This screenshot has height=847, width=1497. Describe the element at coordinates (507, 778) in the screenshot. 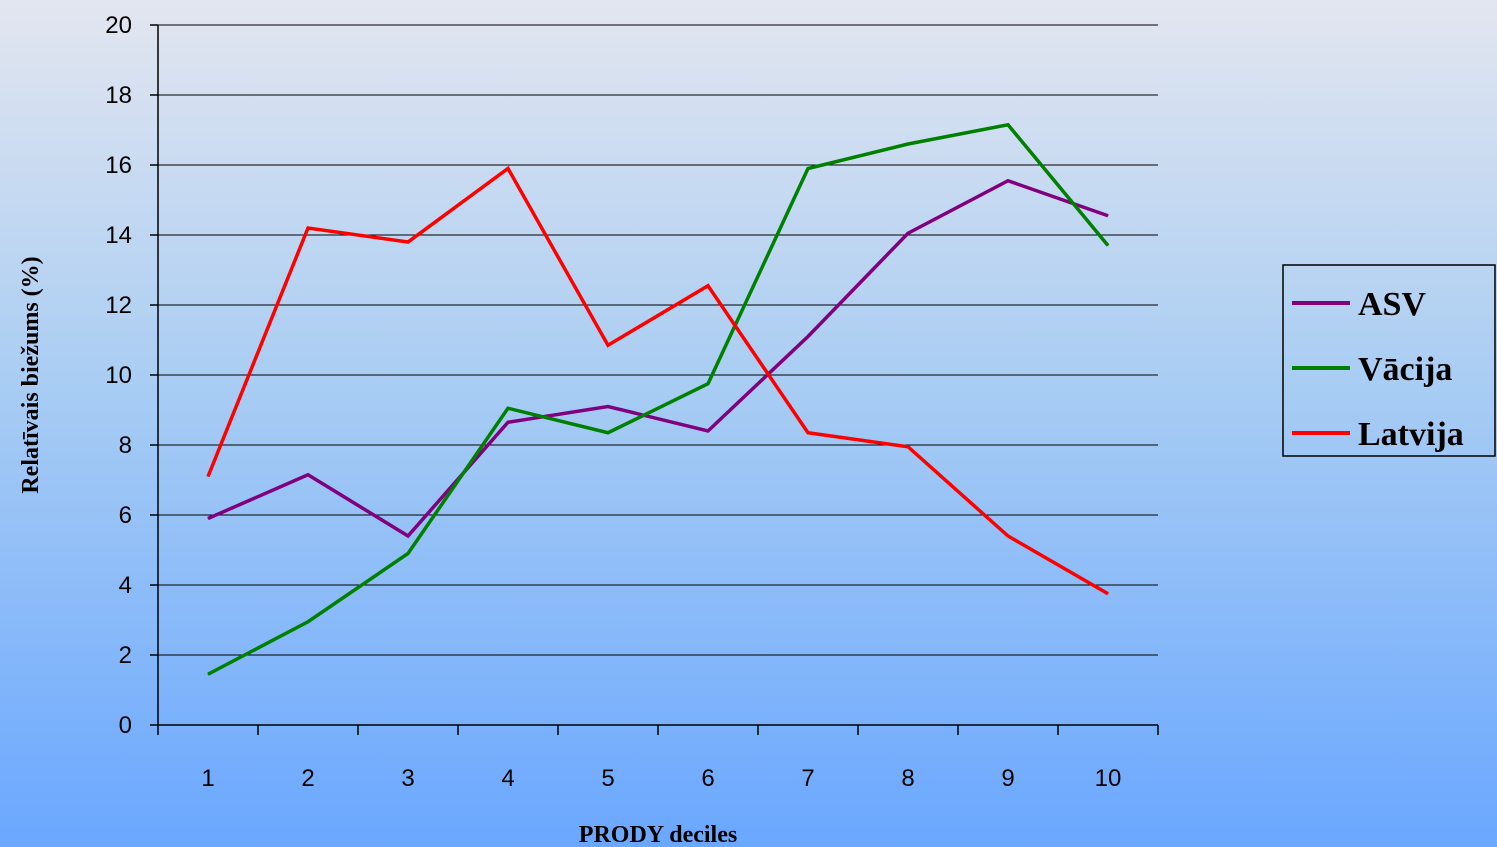

I see `x-tick-label-4: 4` at that location.